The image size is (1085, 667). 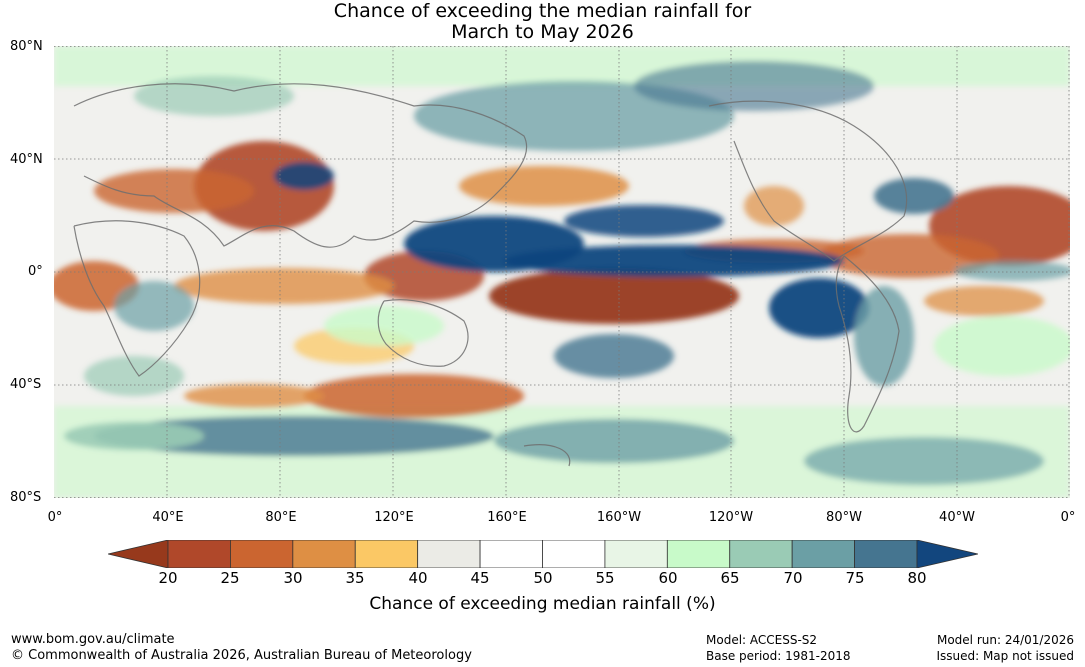 I want to click on colorbar-tick-35: 35, so click(x=355, y=578).